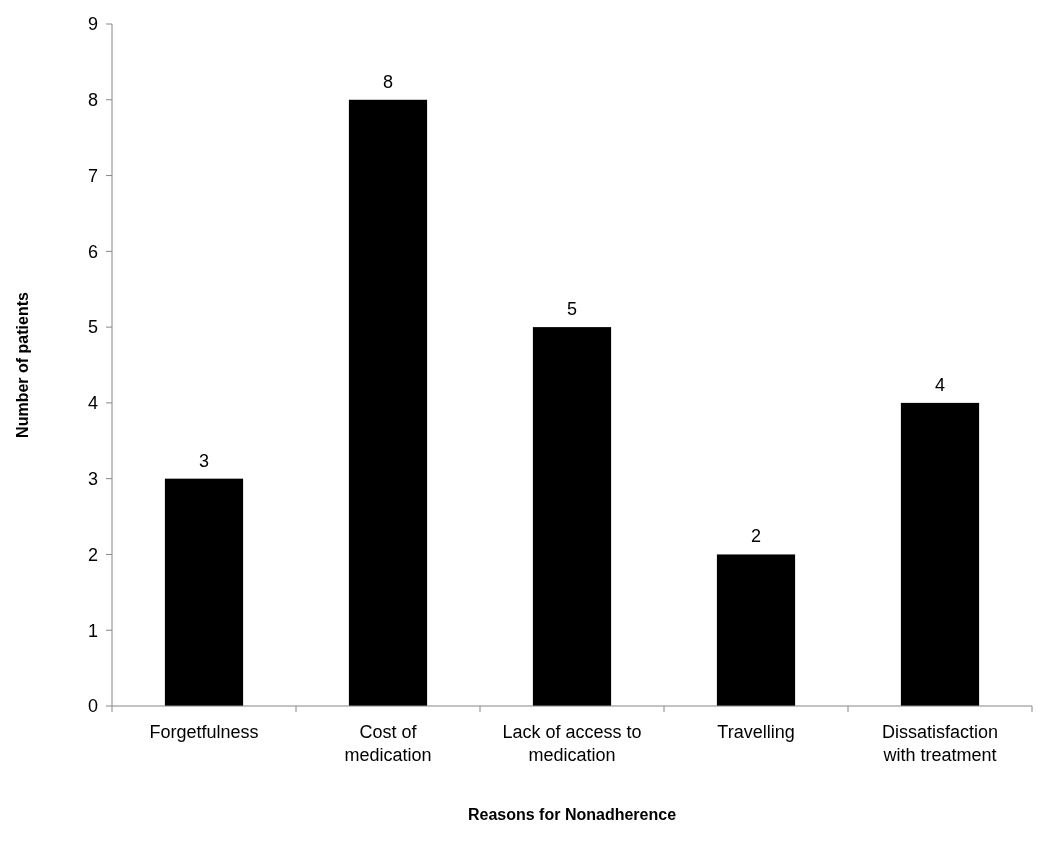  Describe the element at coordinates (572, 309) in the screenshot. I see `data-label: 5` at that location.